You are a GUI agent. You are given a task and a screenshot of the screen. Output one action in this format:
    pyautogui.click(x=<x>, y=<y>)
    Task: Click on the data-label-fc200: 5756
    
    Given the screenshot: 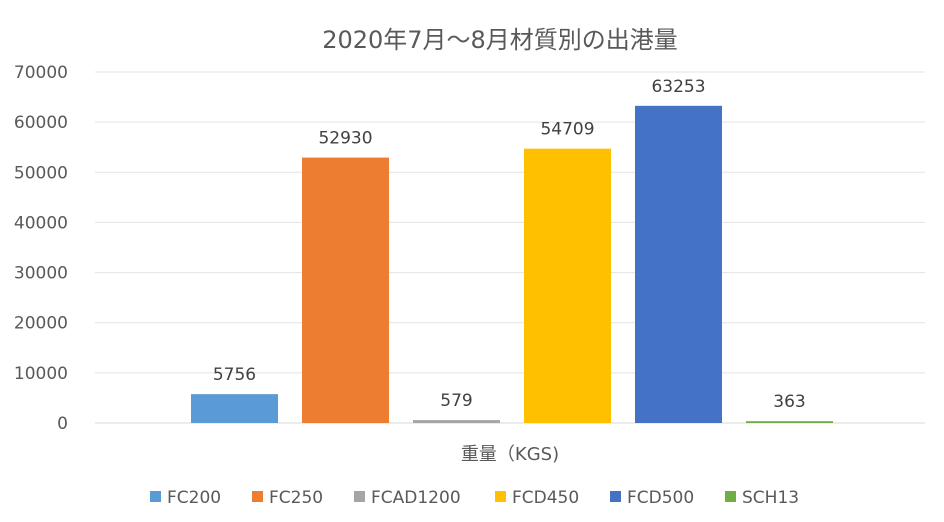 What is the action you would take?
    pyautogui.click(x=234, y=375)
    